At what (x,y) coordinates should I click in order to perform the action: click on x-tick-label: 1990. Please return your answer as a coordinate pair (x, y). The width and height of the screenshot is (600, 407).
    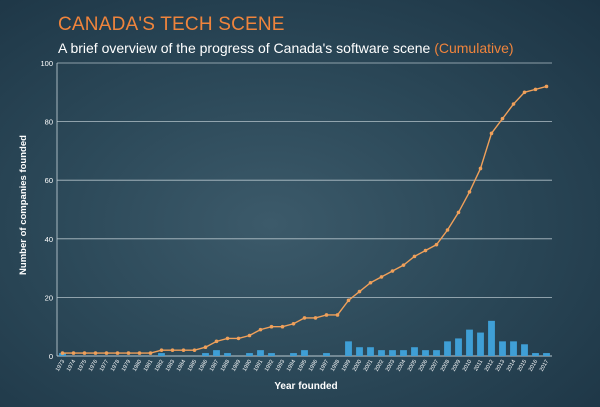
    Looking at the image, I should click on (247, 366).